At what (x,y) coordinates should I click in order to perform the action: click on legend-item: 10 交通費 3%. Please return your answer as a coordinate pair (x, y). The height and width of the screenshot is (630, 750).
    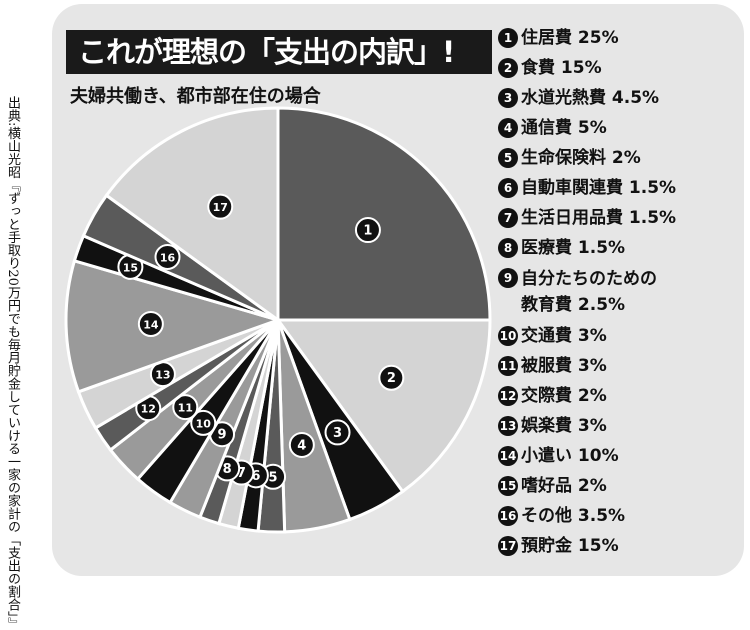
    Looking at the image, I should click on (620, 336).